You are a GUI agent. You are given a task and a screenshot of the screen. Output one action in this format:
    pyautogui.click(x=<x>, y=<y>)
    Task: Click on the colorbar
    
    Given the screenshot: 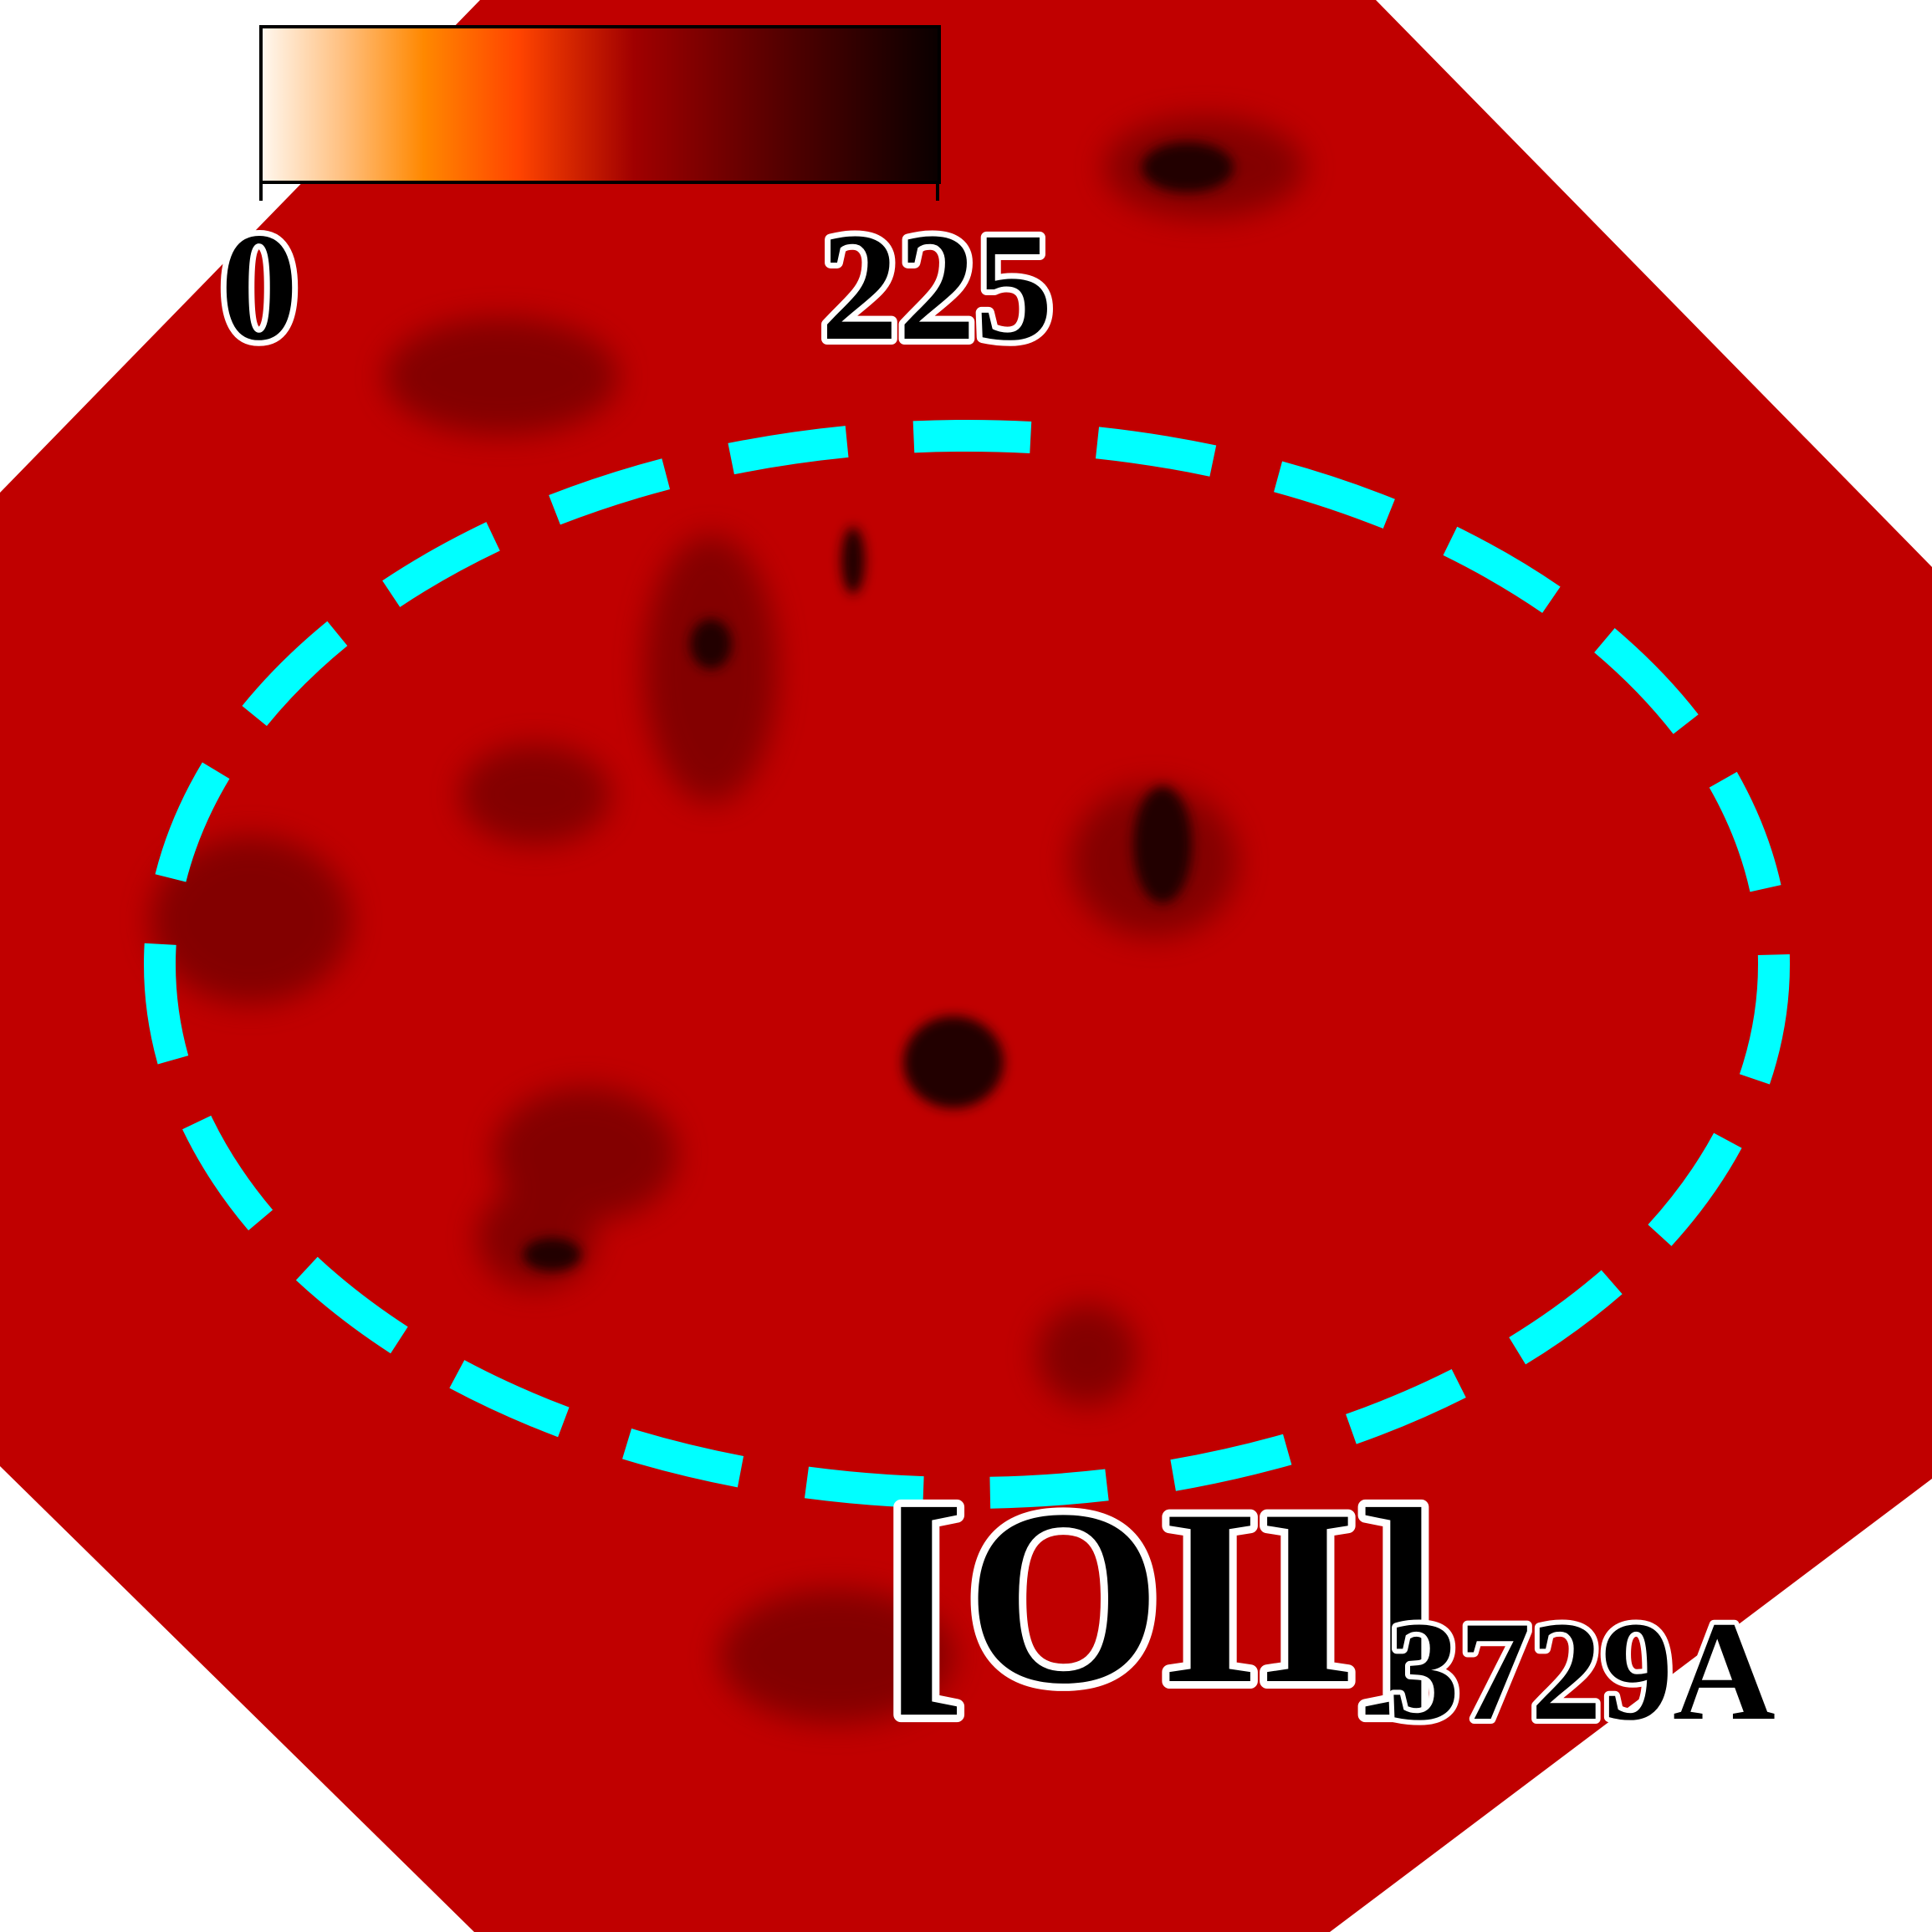 What is the action you would take?
    pyautogui.click(x=600, y=104)
    